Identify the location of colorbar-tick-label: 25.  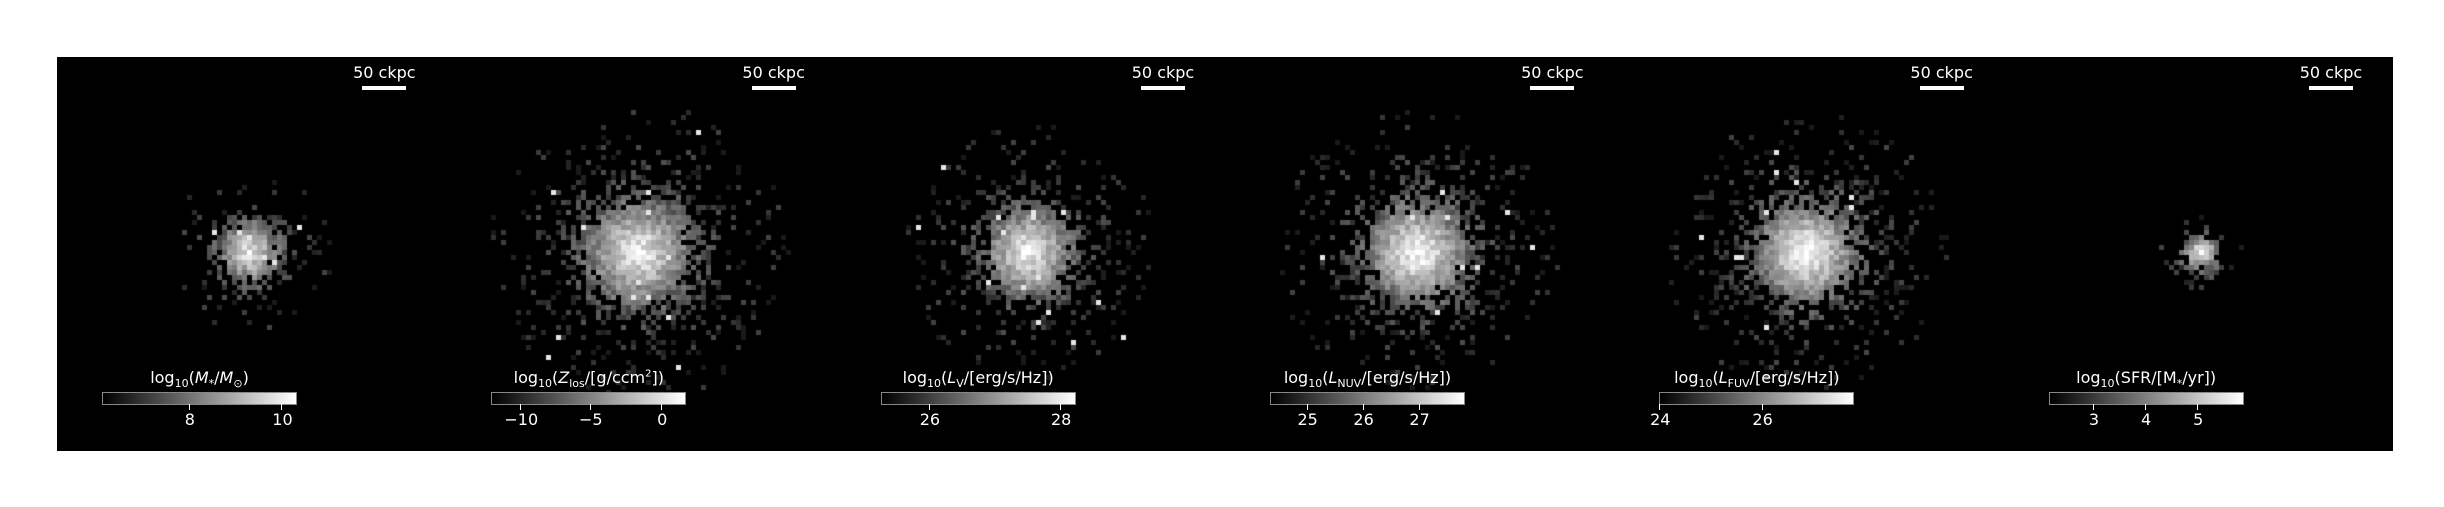
(1308, 416).